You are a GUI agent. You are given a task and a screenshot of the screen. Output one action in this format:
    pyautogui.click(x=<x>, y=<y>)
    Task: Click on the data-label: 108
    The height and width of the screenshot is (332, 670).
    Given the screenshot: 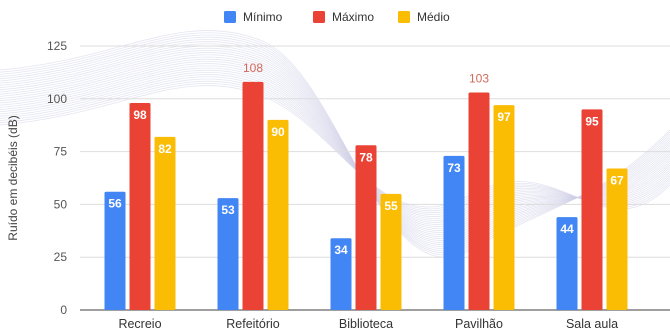 What is the action you would take?
    pyautogui.click(x=253, y=68)
    